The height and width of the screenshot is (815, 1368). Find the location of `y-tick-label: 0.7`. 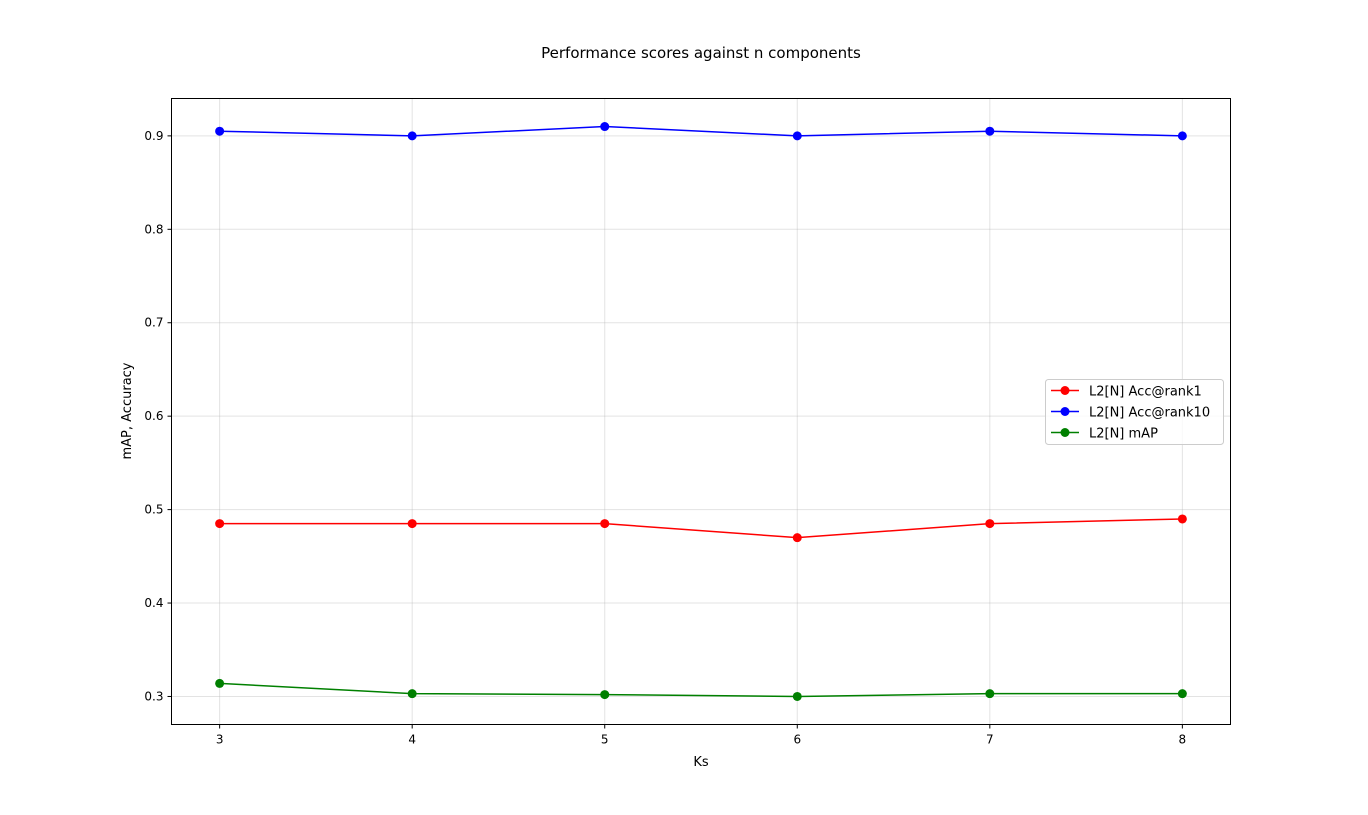

y-tick-label: 0.7 is located at coordinates (153, 323).